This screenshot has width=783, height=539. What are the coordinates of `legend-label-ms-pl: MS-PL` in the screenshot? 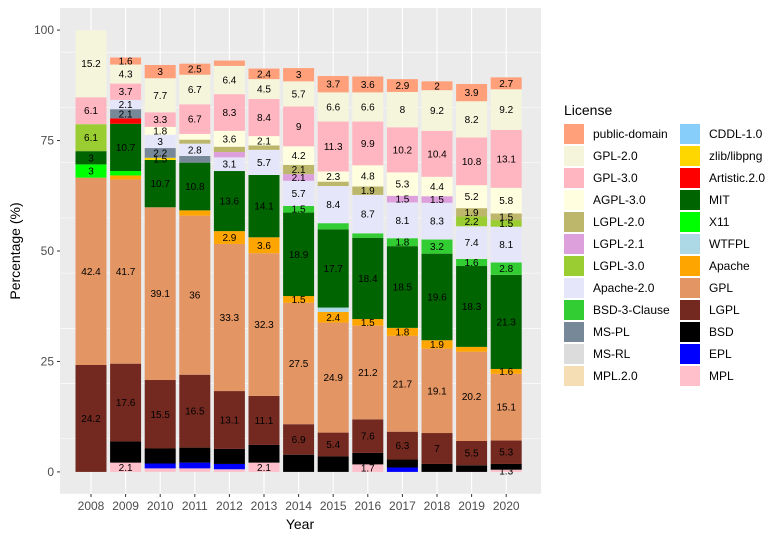 It's located at (611, 332).